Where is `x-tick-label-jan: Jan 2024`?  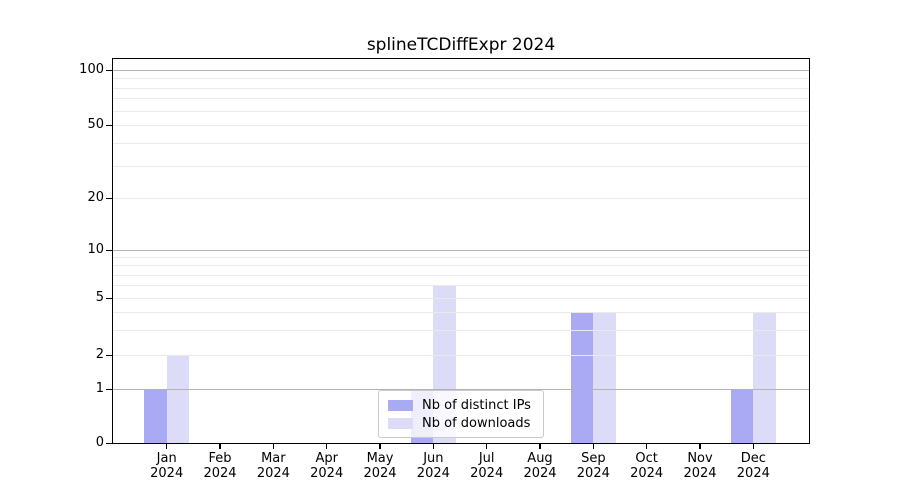 x-tick-label-jan: Jan 2024 is located at coordinates (167, 466).